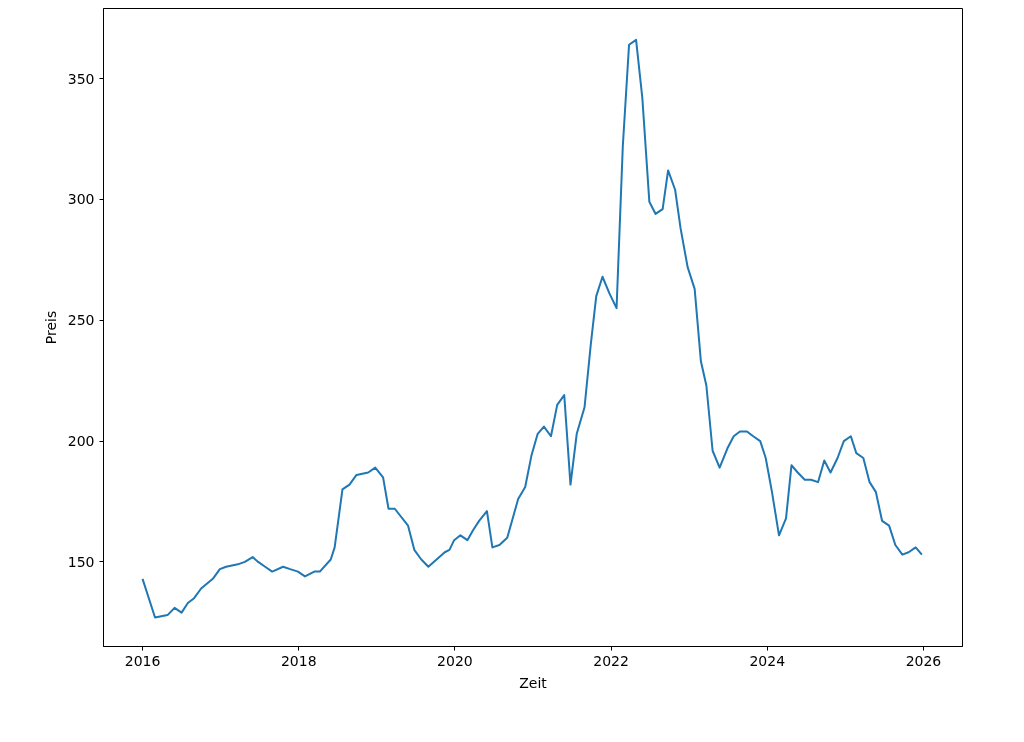  What do you see at coordinates (533, 682) in the screenshot?
I see `x-axis-title: Zeit` at bounding box center [533, 682].